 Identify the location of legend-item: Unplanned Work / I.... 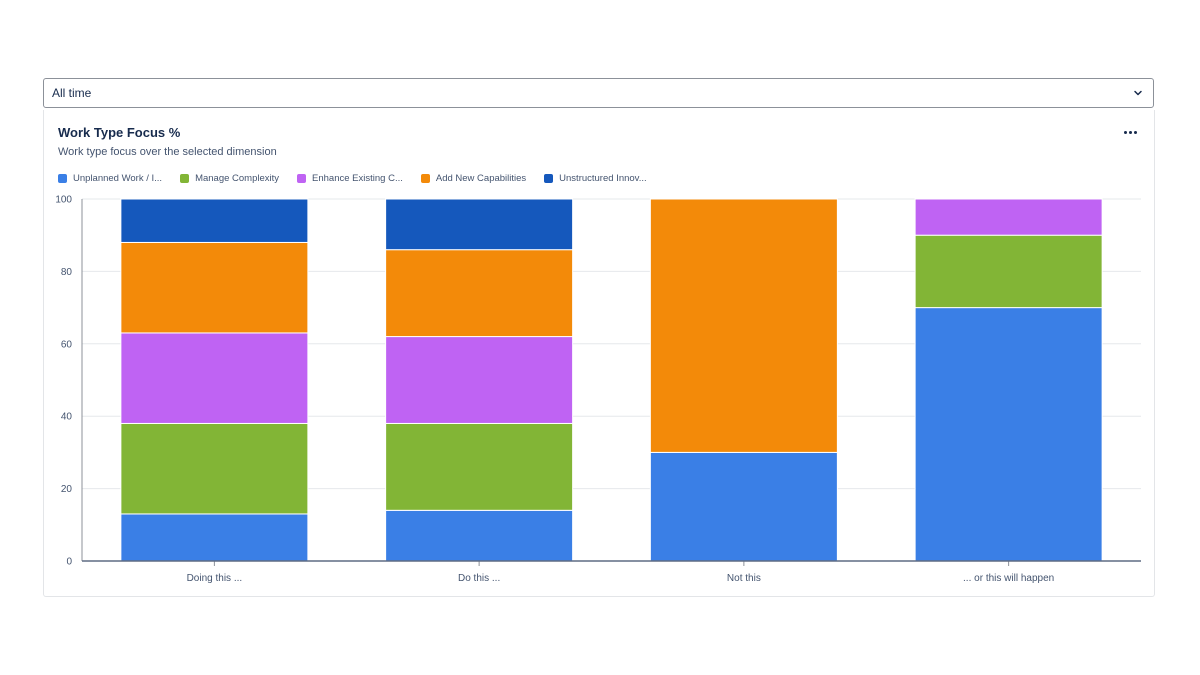
(110, 178).